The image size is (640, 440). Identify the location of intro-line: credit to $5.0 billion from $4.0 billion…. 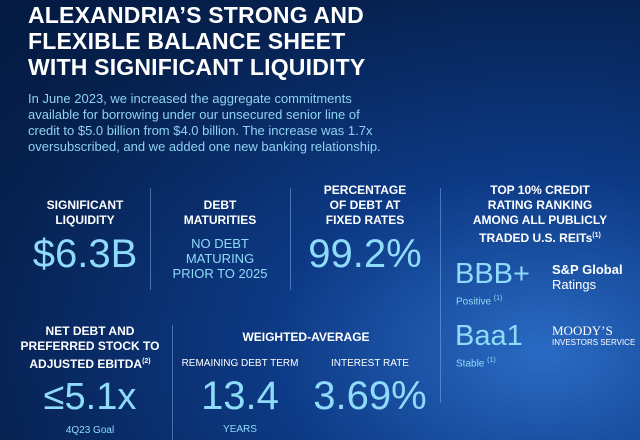
(200, 130).